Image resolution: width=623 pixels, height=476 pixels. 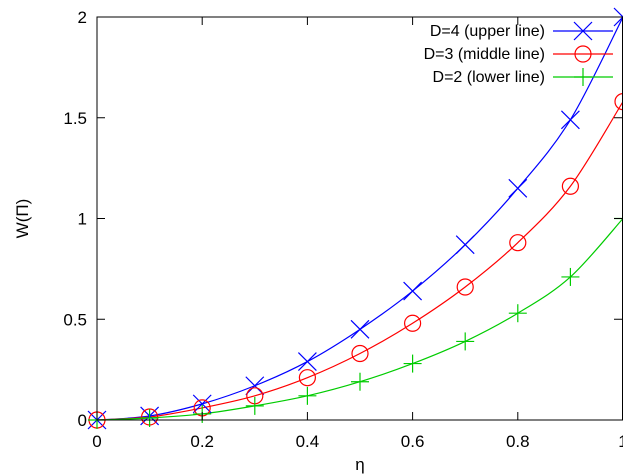 What do you see at coordinates (359, 464) in the screenshot?
I see `x-axis-label: η` at bounding box center [359, 464].